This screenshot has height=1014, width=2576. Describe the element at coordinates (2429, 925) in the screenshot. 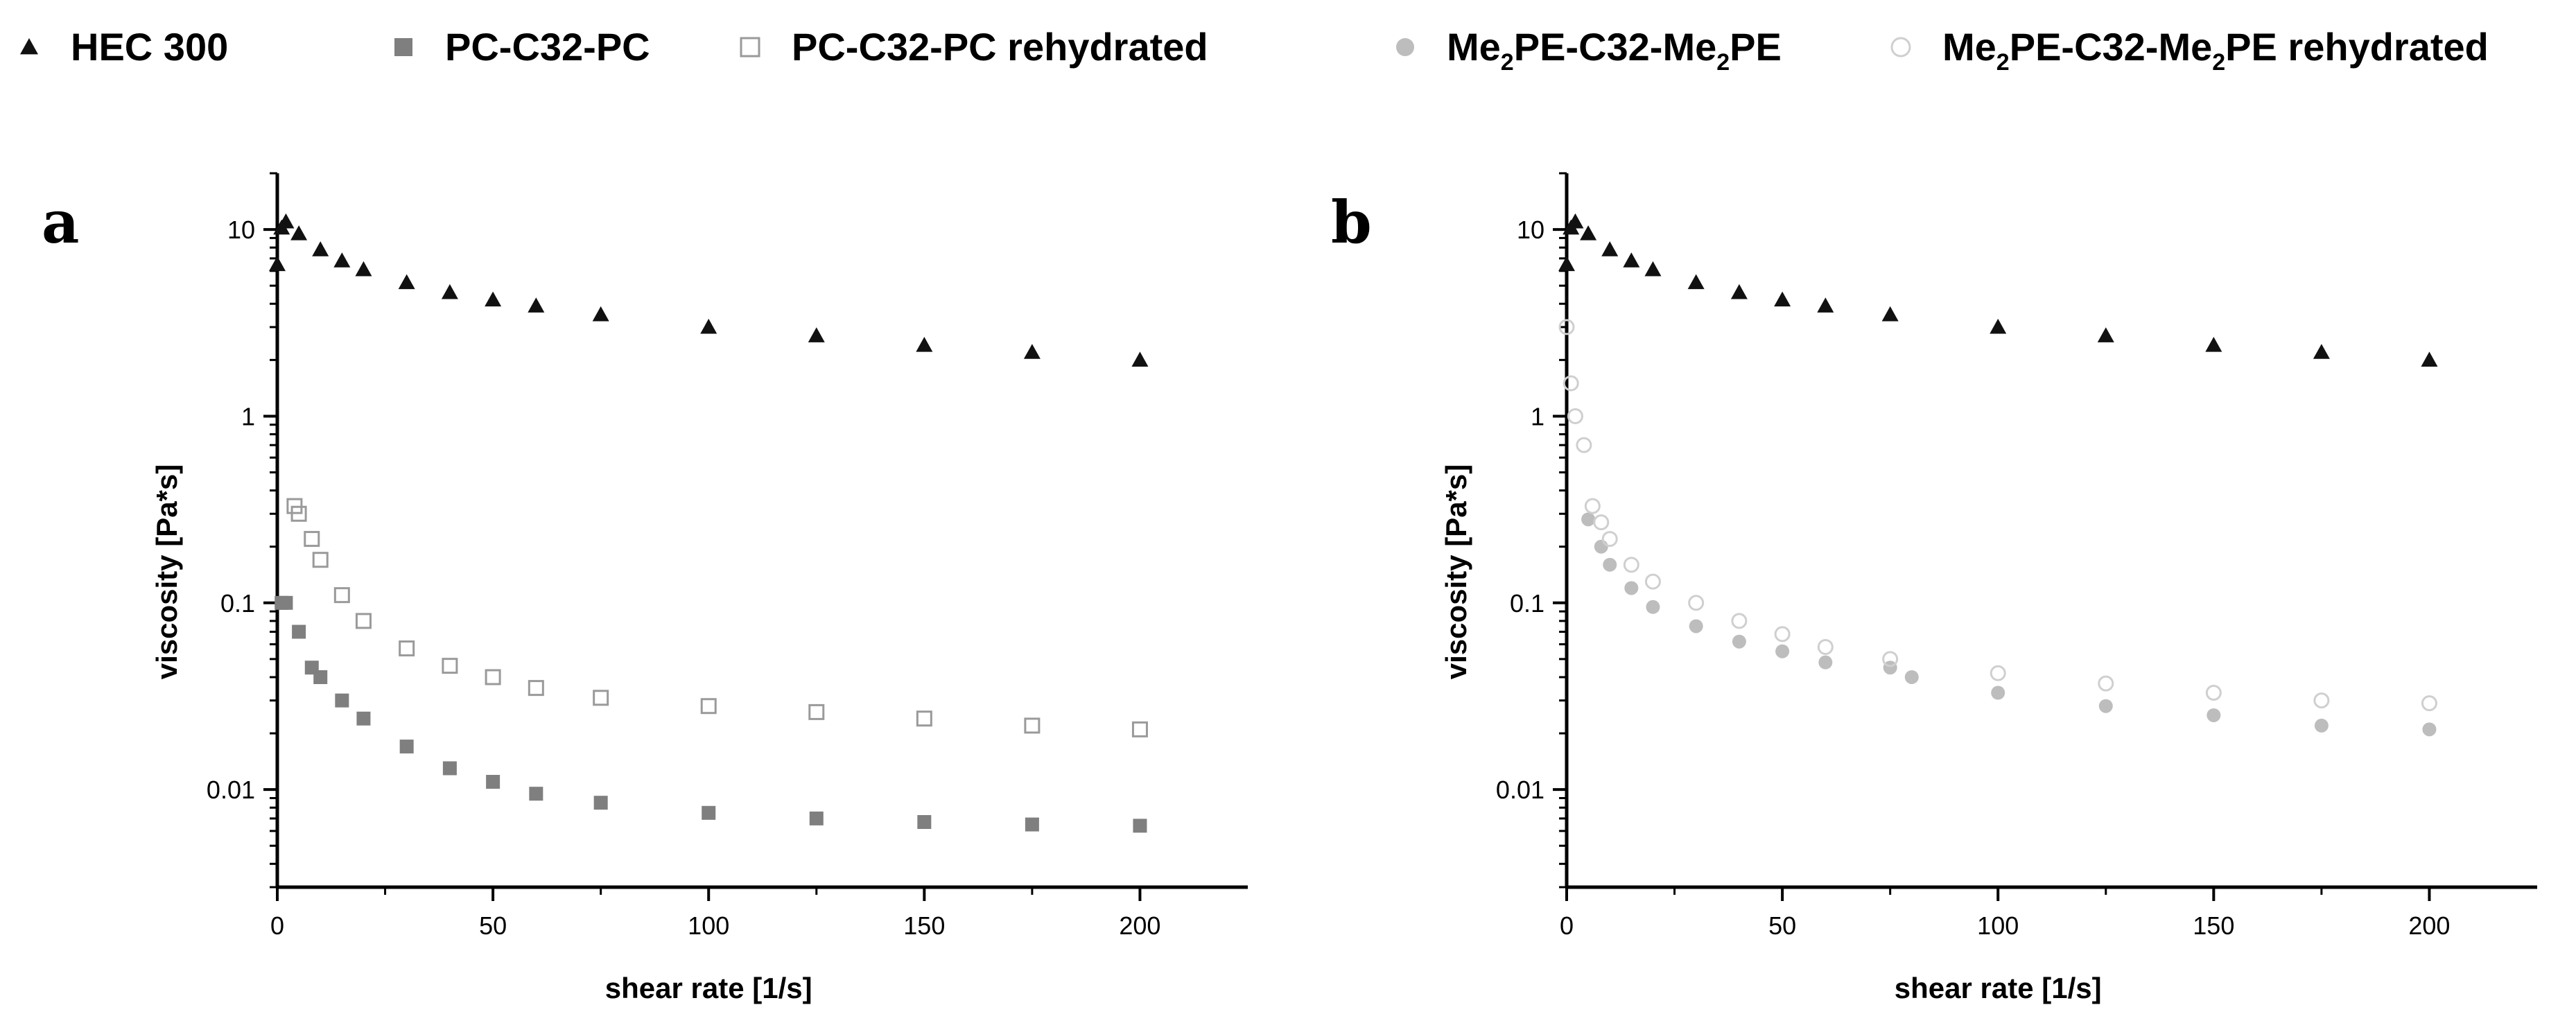

I see `x-tick-label: 200` at that location.